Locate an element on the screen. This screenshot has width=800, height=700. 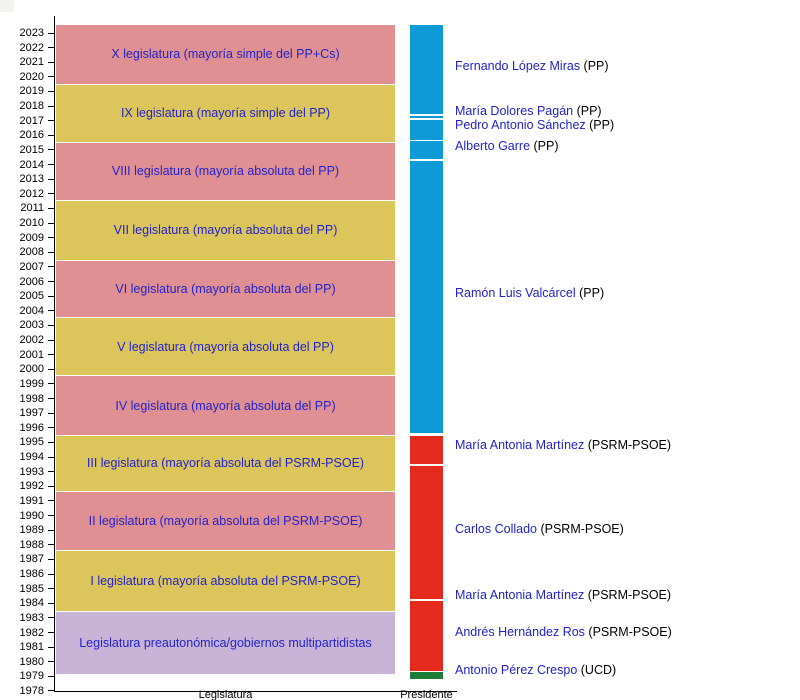
year-tick-label: 2013 is located at coordinates (31, 179).